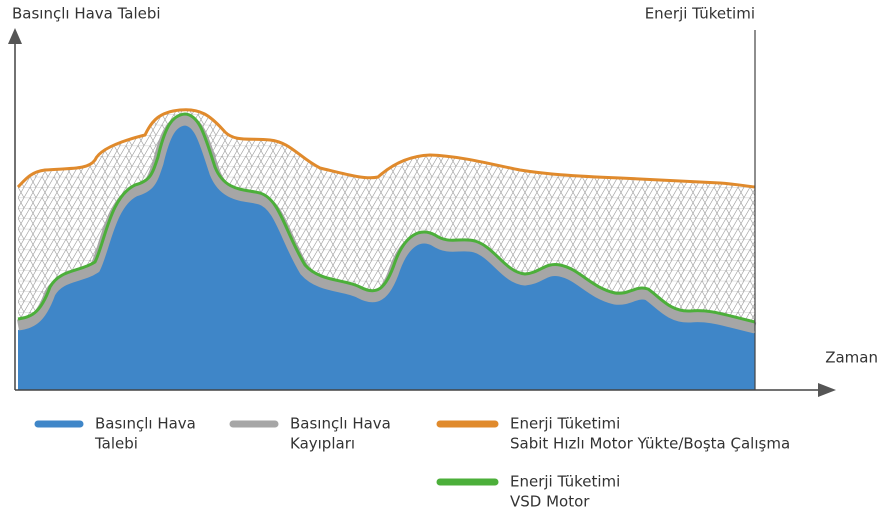 The width and height of the screenshot is (888, 521). Describe the element at coordinates (700, 14) in the screenshot. I see `y-right-label: Enerji Tüketimi` at that location.